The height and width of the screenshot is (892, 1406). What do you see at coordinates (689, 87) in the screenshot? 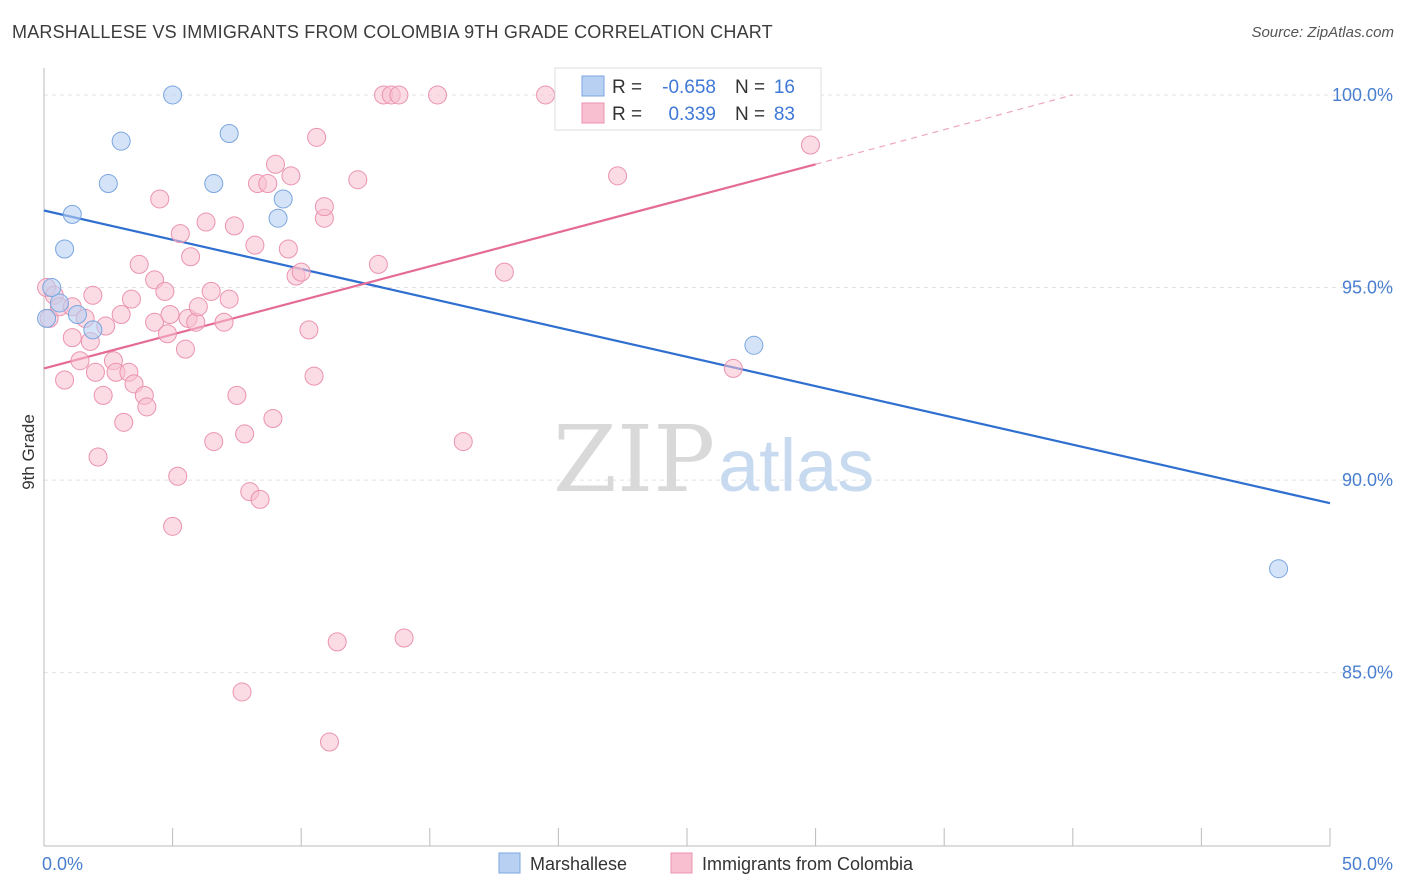
I see `legend-r-value-1: -0.658` at bounding box center [689, 87].